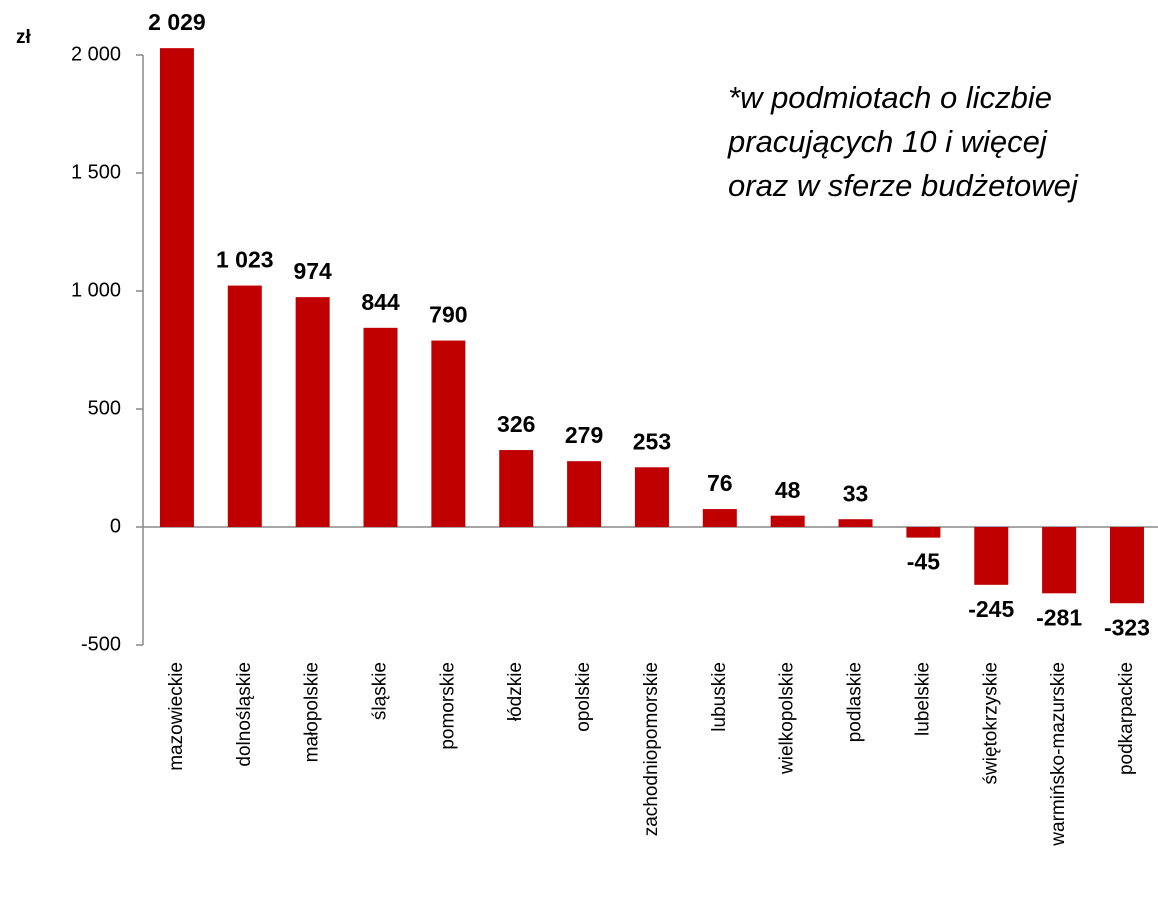 Image resolution: width=1158 pixels, height=917 pixels. Describe the element at coordinates (312, 712) in the screenshot. I see `x-tick-label: małopolskie` at that location.